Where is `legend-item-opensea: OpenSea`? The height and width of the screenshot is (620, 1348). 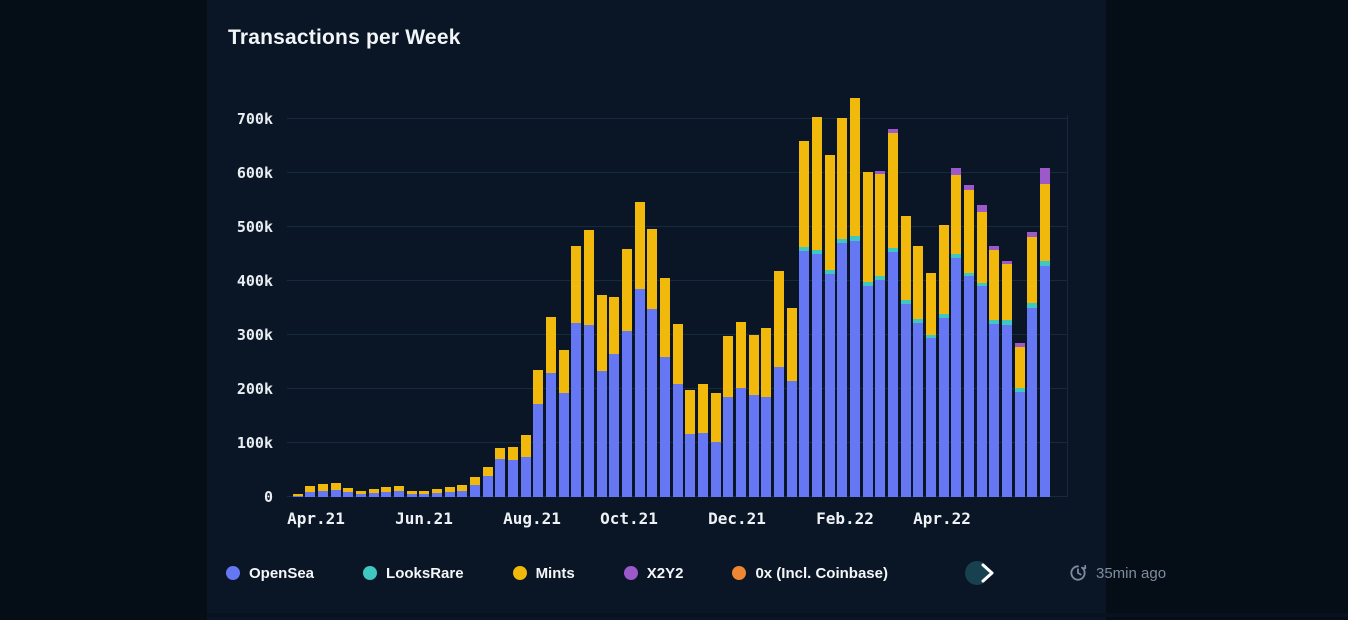
legend-item-opensea: OpenSea is located at coordinates (270, 573).